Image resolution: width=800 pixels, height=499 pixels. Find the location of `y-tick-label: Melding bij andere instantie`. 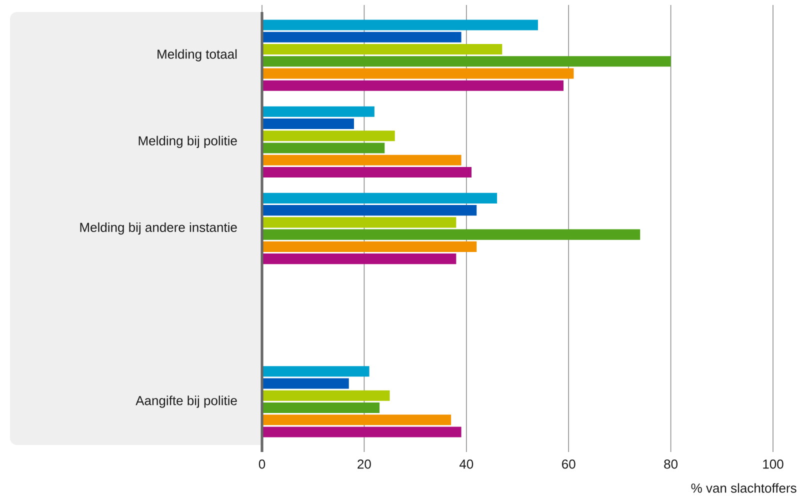

y-tick-label: Melding bij andere instantie is located at coordinates (158, 228).